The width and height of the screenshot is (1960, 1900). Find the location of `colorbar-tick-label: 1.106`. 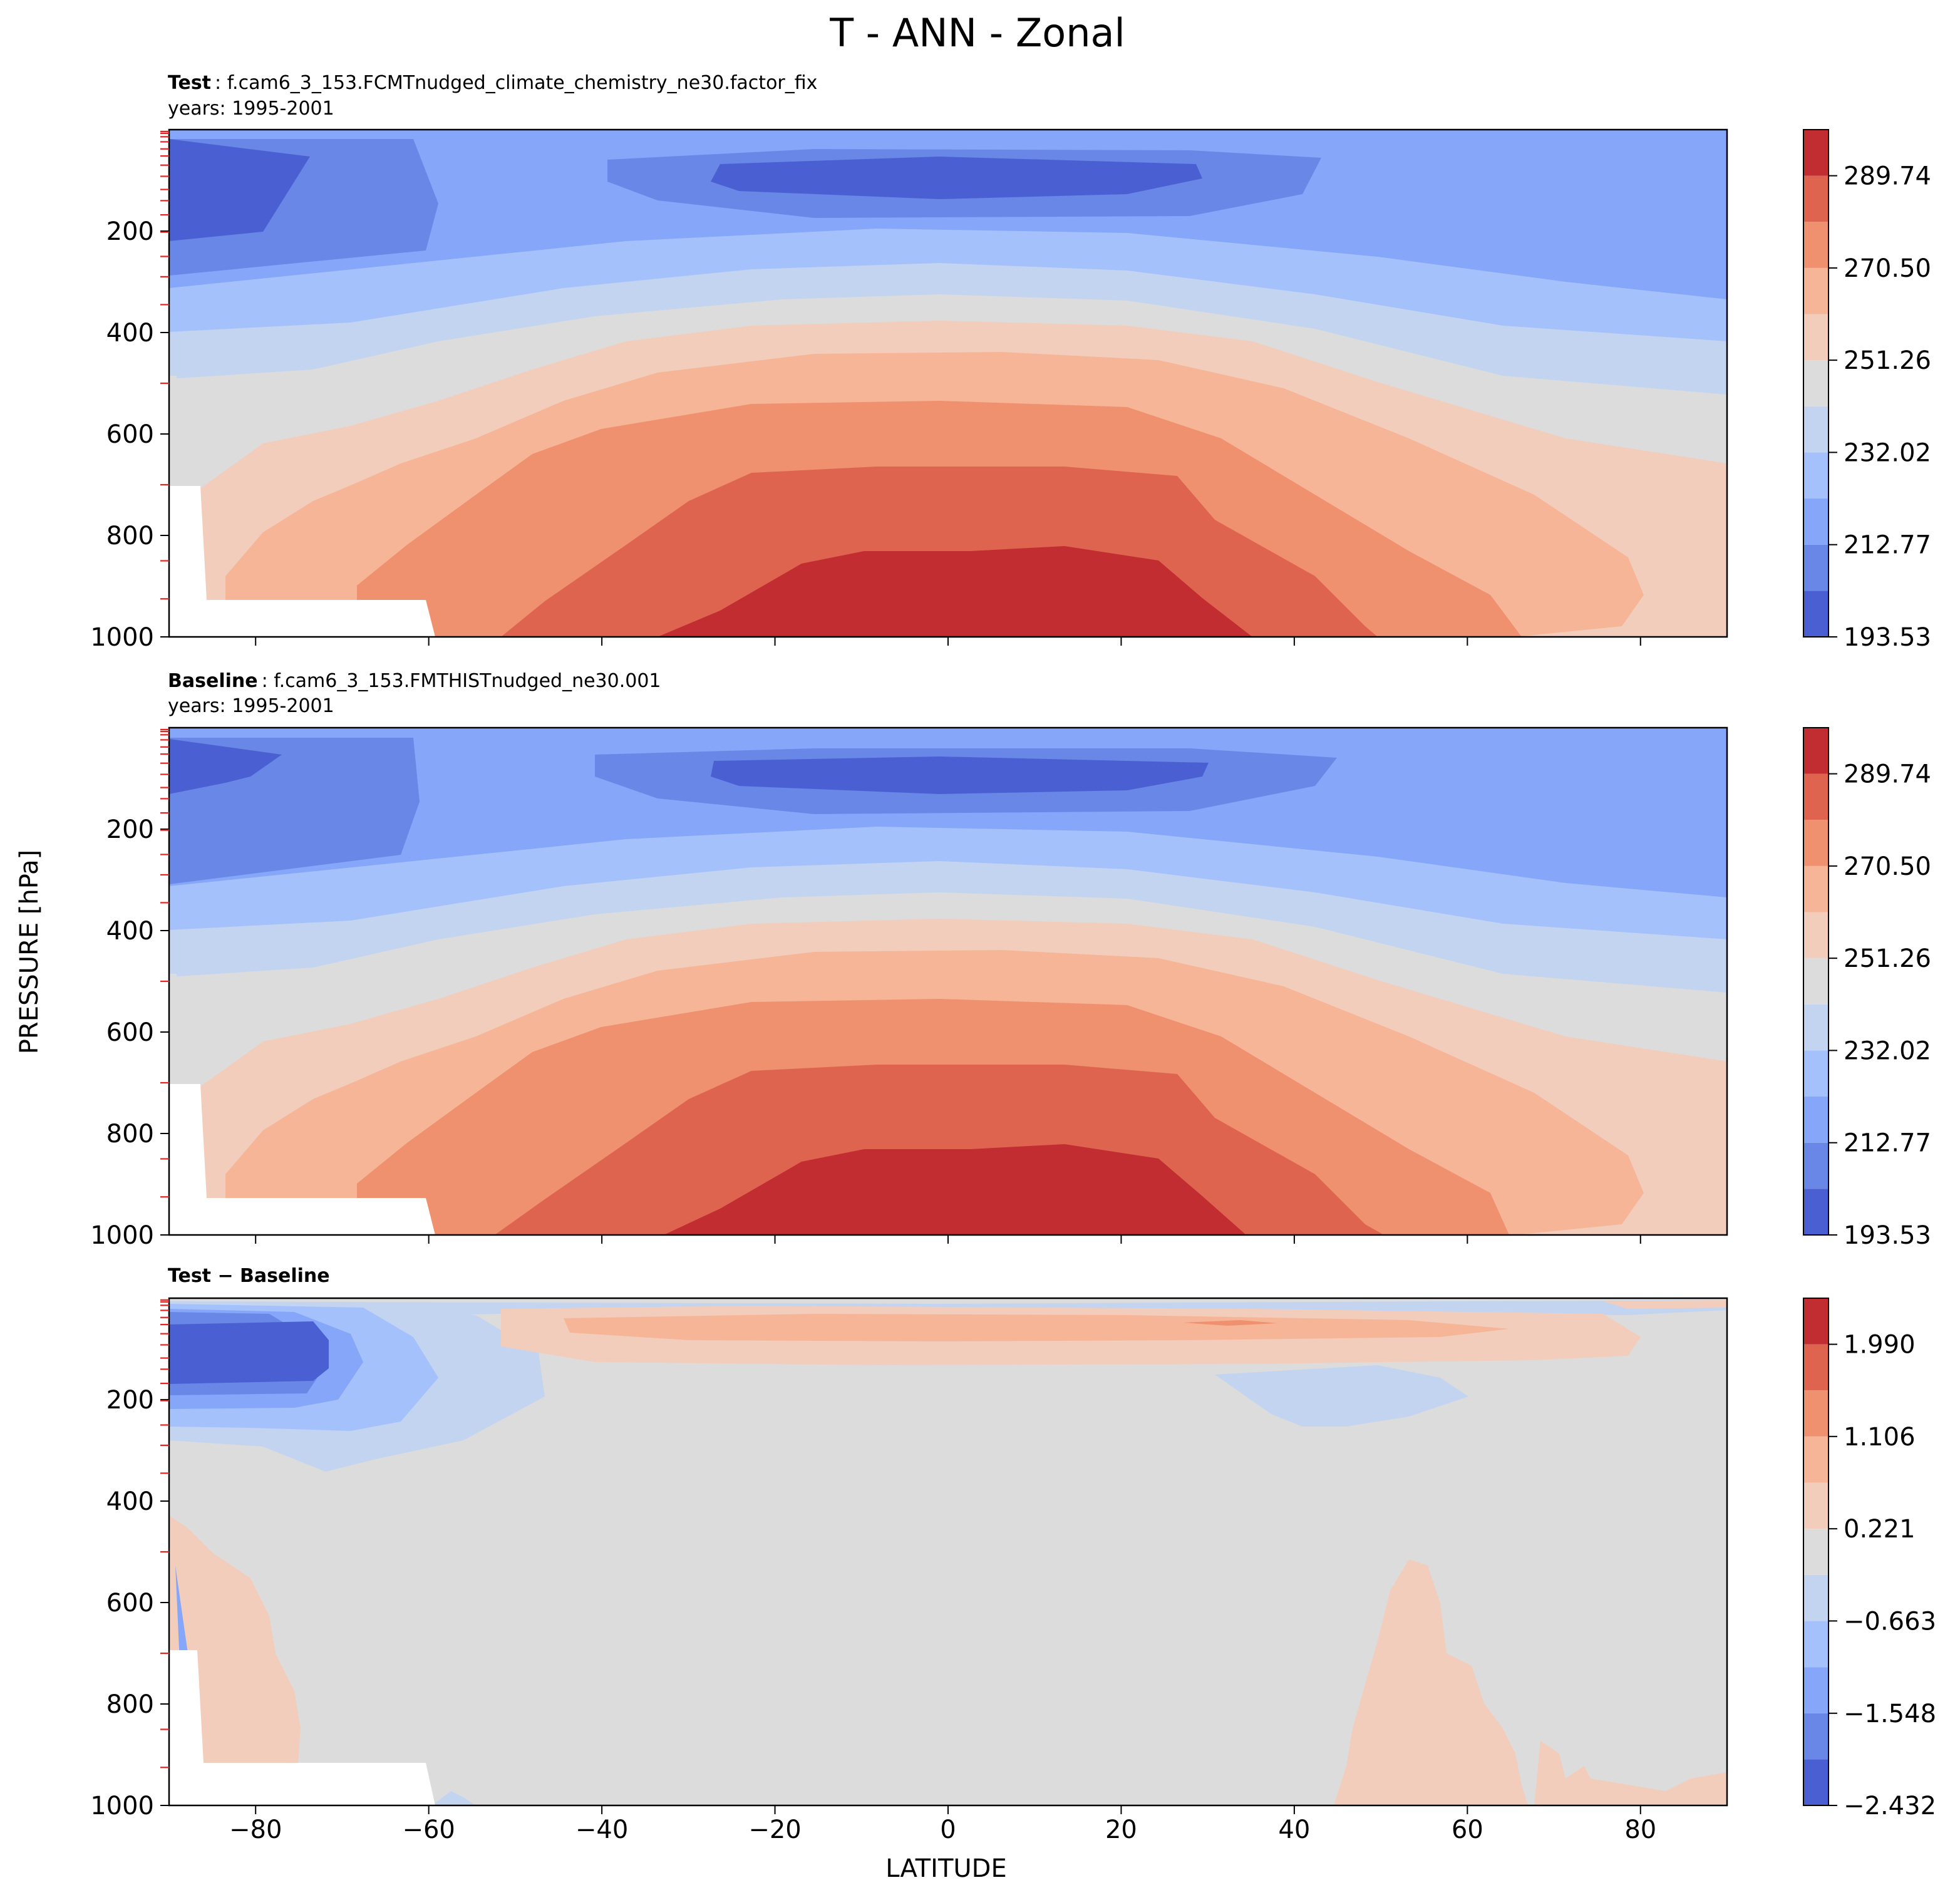

colorbar-tick-label: 1.106 is located at coordinates (1880, 1437).